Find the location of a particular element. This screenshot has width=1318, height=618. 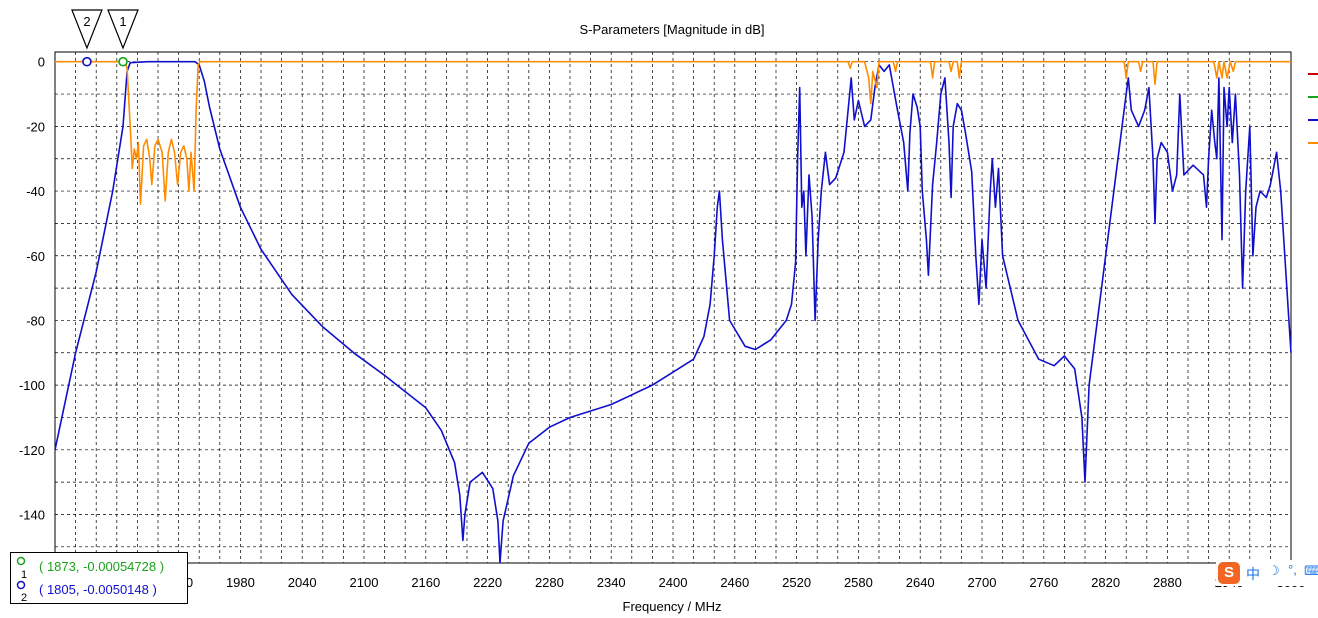

y-tick-label: 0 is located at coordinates (41, 62).